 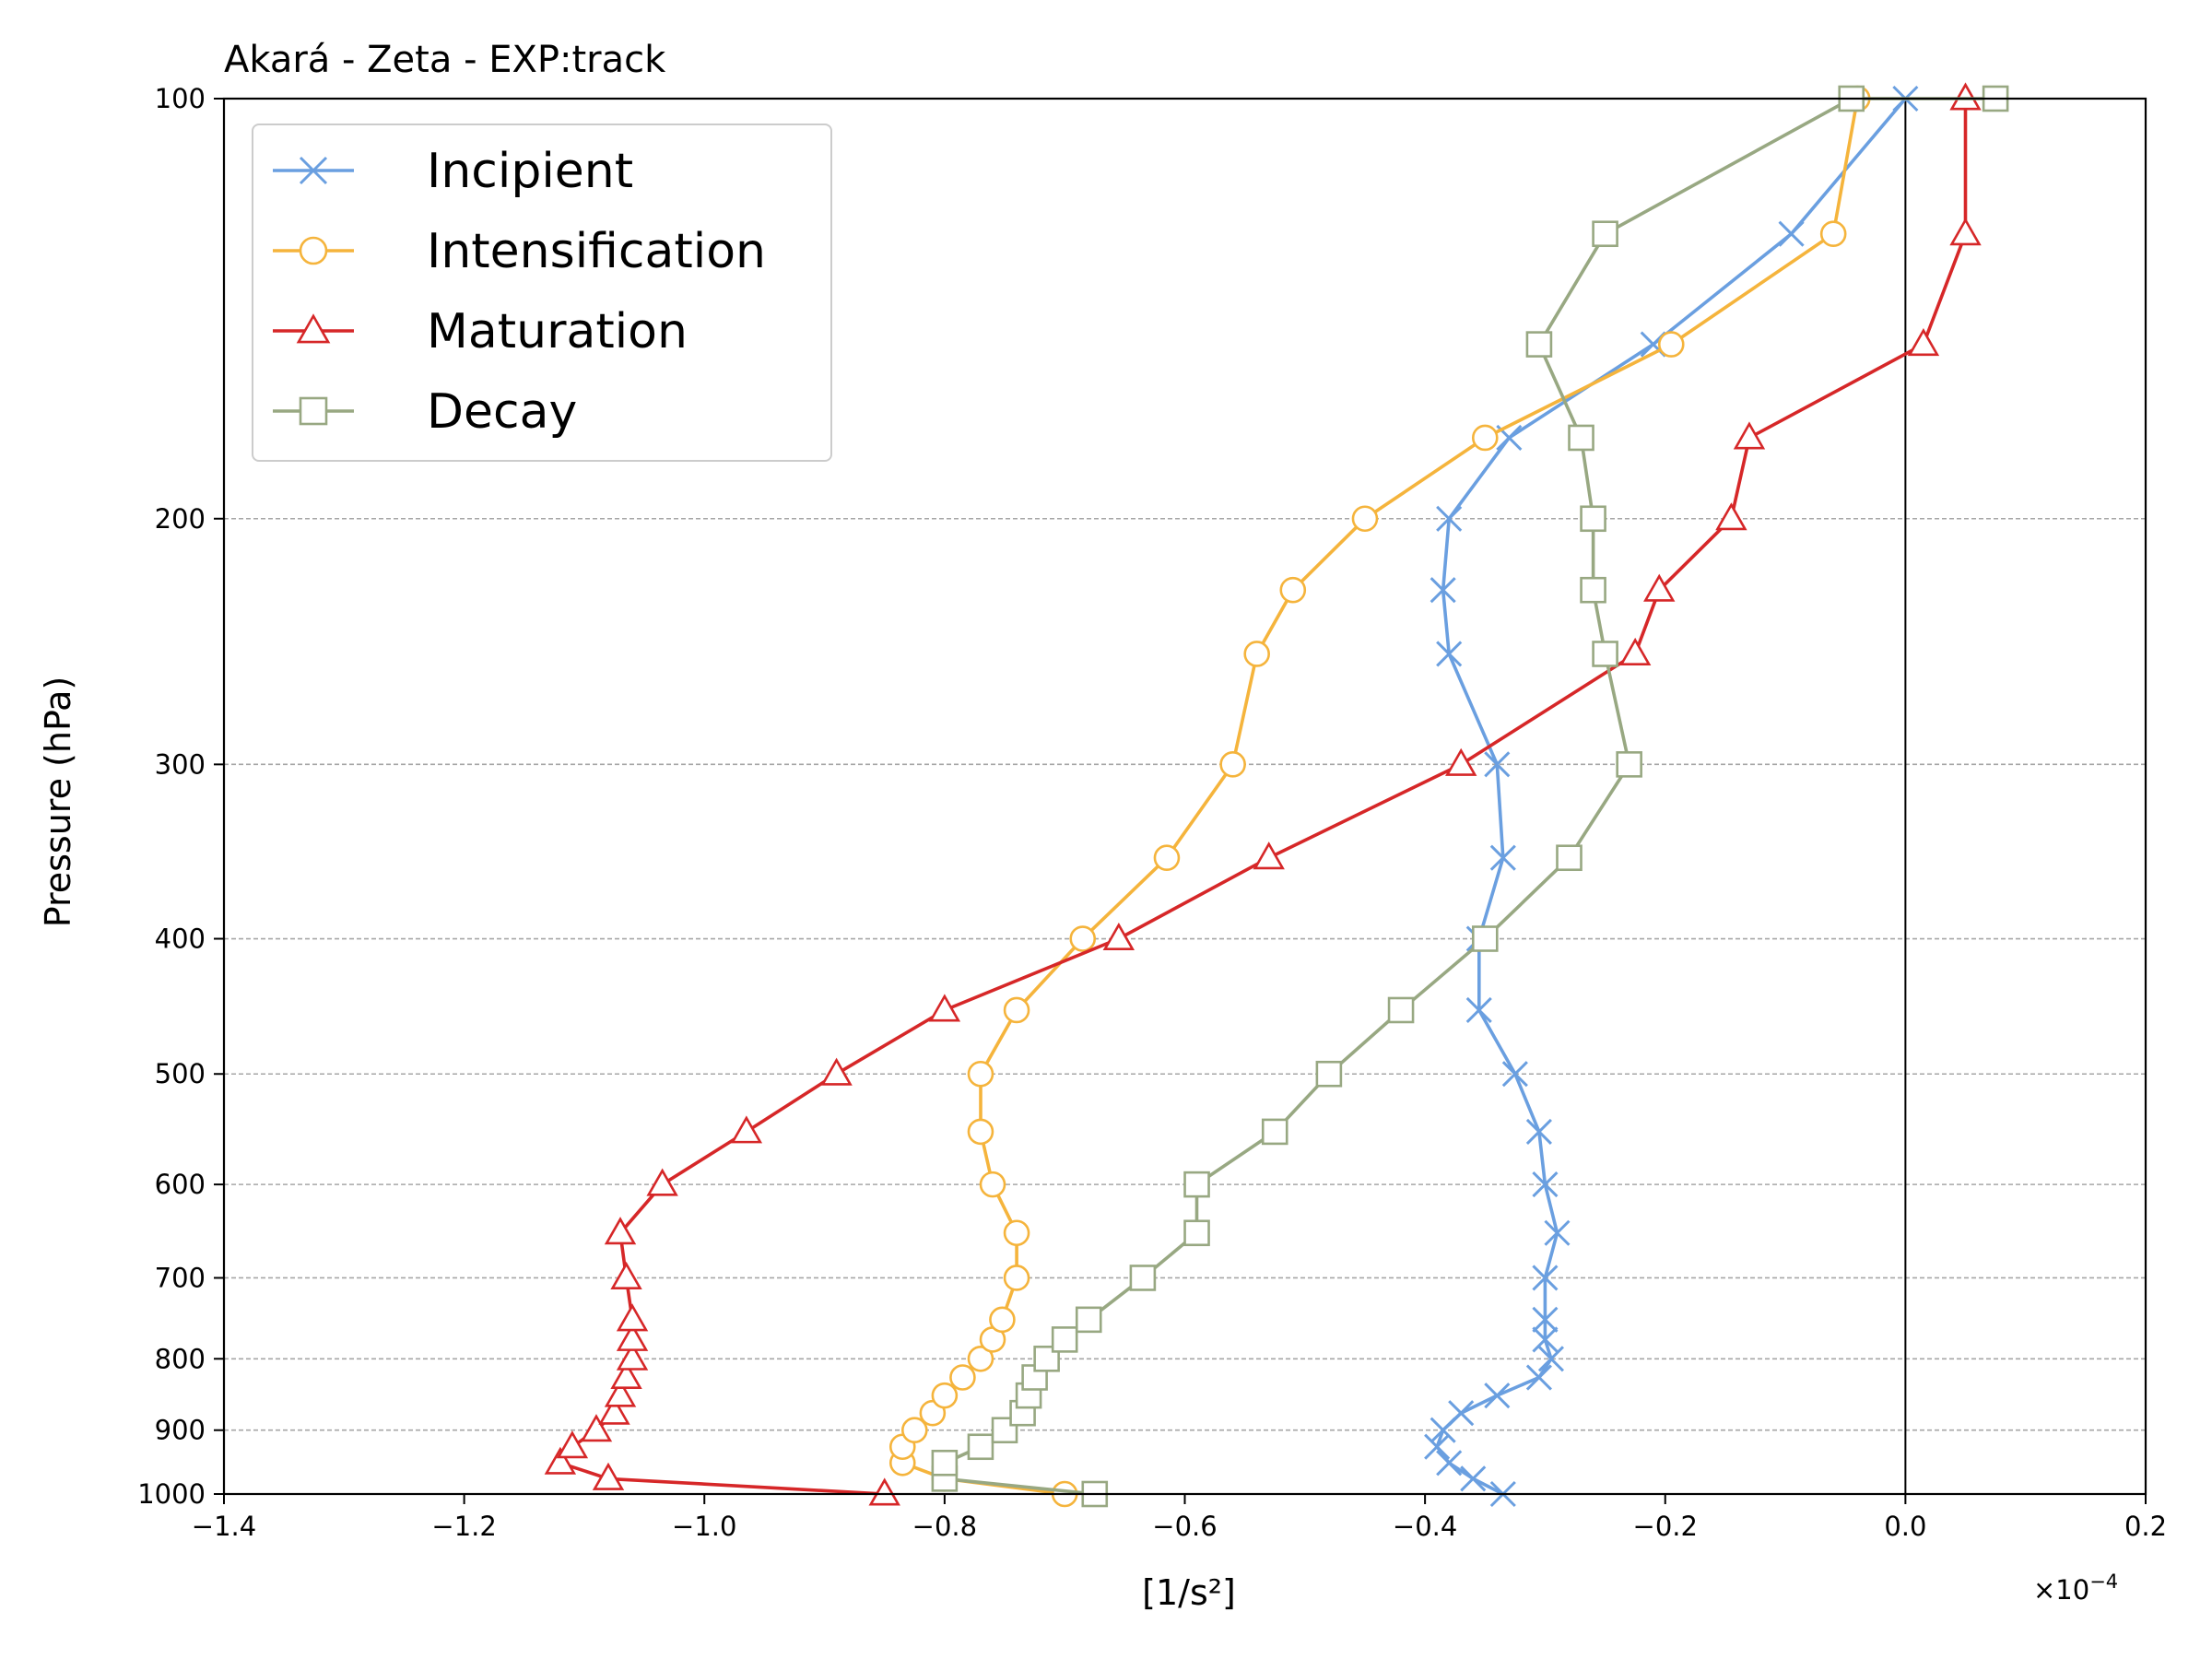 I want to click on y-tick-label: 700, so click(x=180, y=1277).